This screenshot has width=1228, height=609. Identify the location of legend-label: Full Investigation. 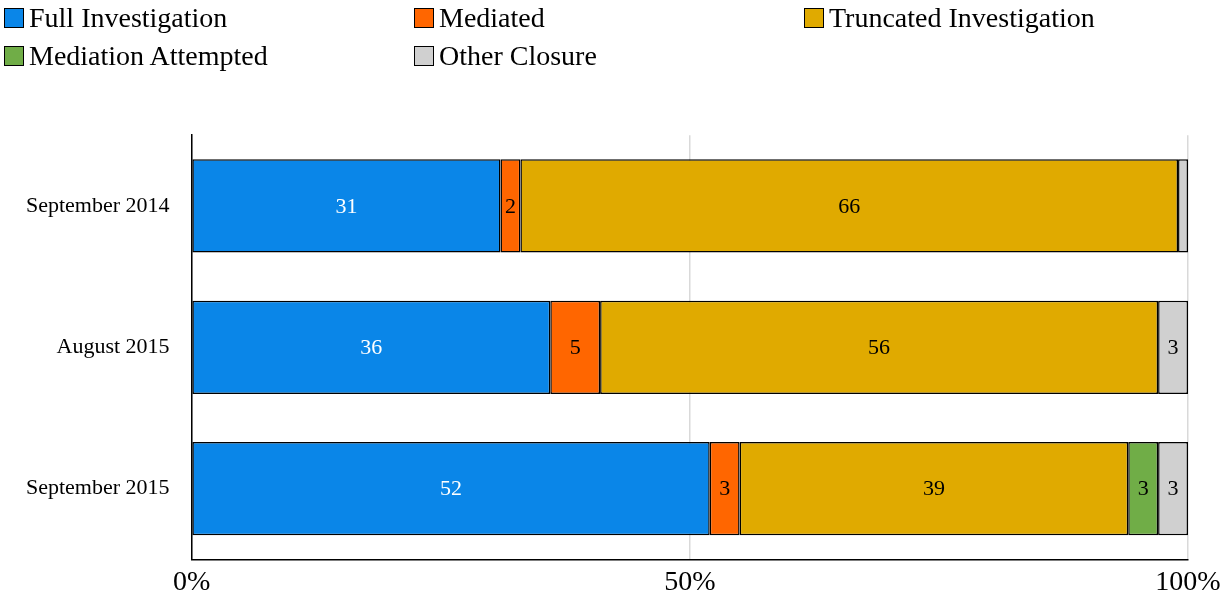
(128, 18).